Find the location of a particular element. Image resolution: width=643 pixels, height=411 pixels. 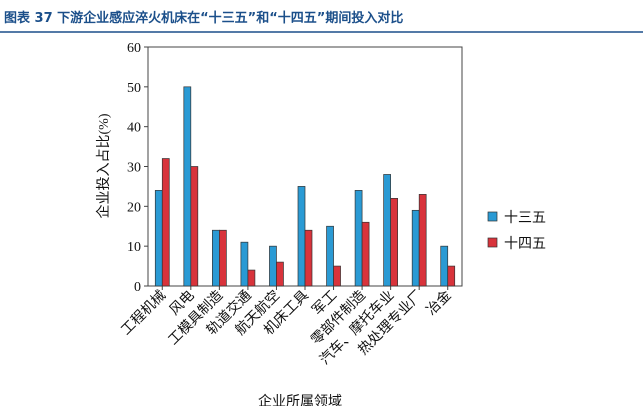

x-axis-label: 企业所属领域 is located at coordinates (300, 399).